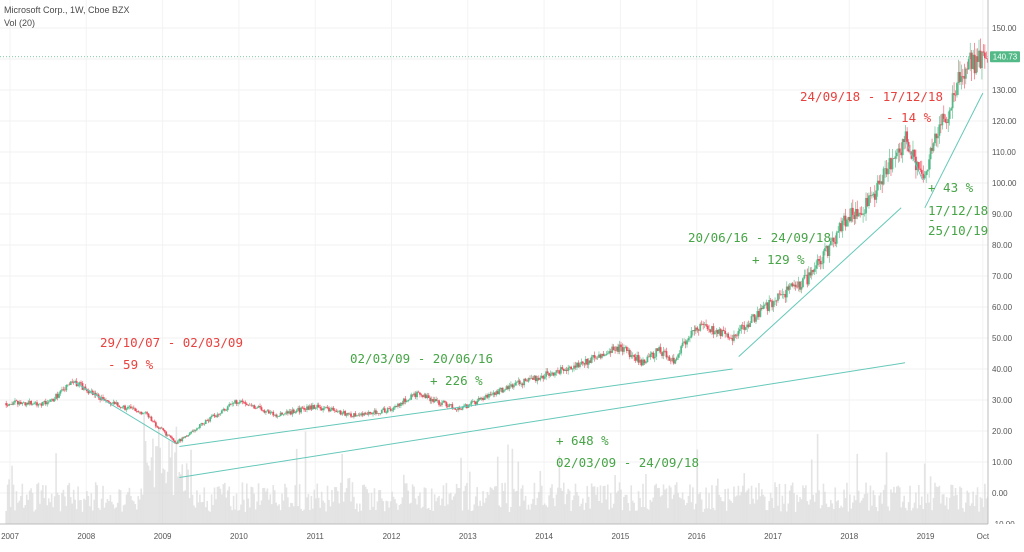 Image resolution: width=1024 pixels, height=552 pixels. What do you see at coordinates (456, 380) in the screenshot?
I see `annotation-change: + 226 %` at bounding box center [456, 380].